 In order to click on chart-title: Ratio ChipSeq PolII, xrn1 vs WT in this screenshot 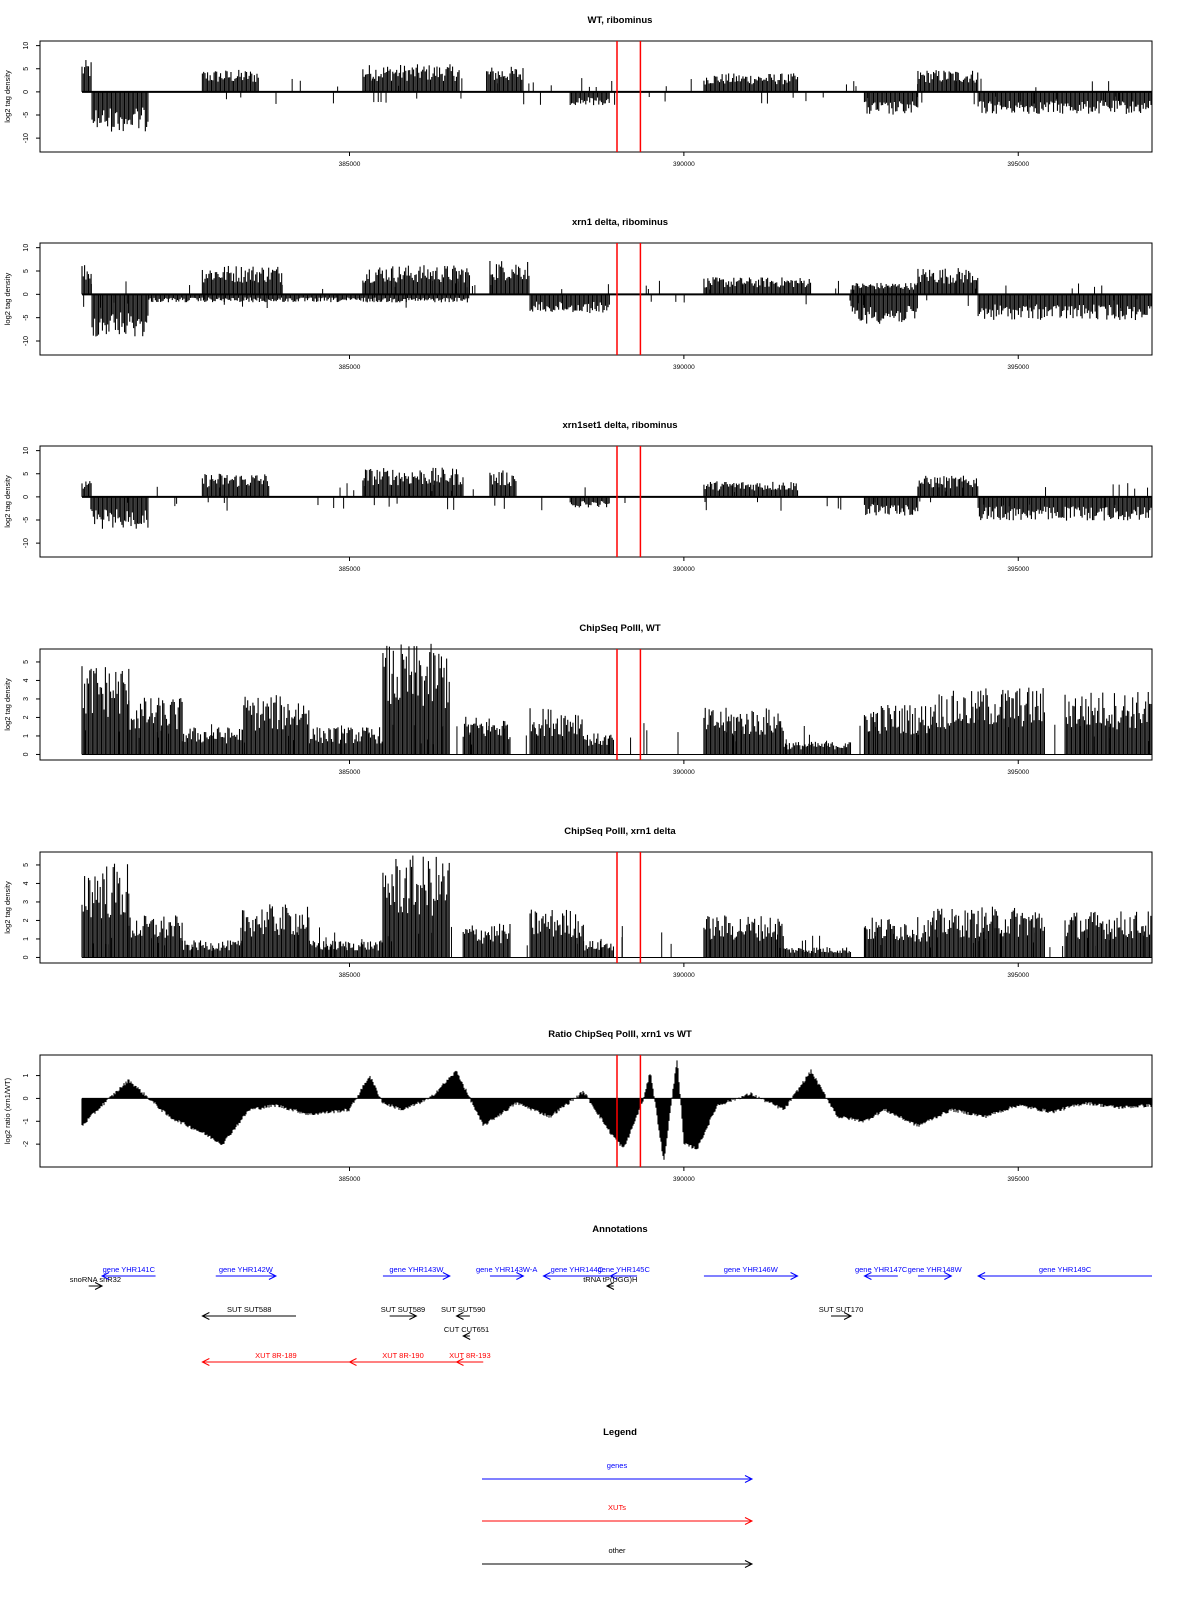, I will do `click(620, 1034)`.